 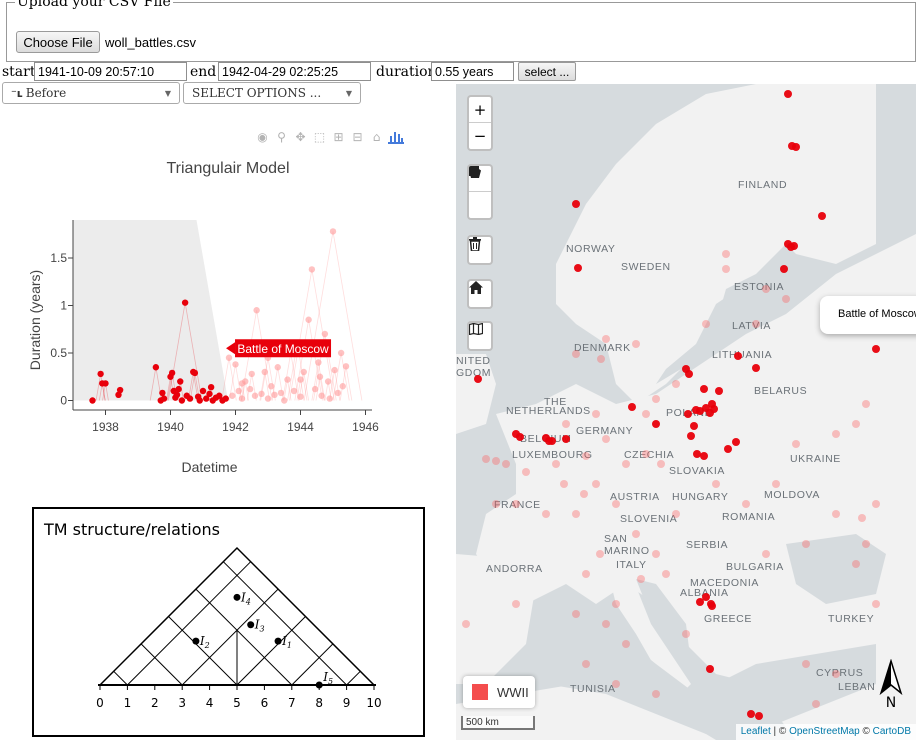 What do you see at coordinates (300, 137) in the screenshot?
I see `pan-icon: ✥` at bounding box center [300, 137].